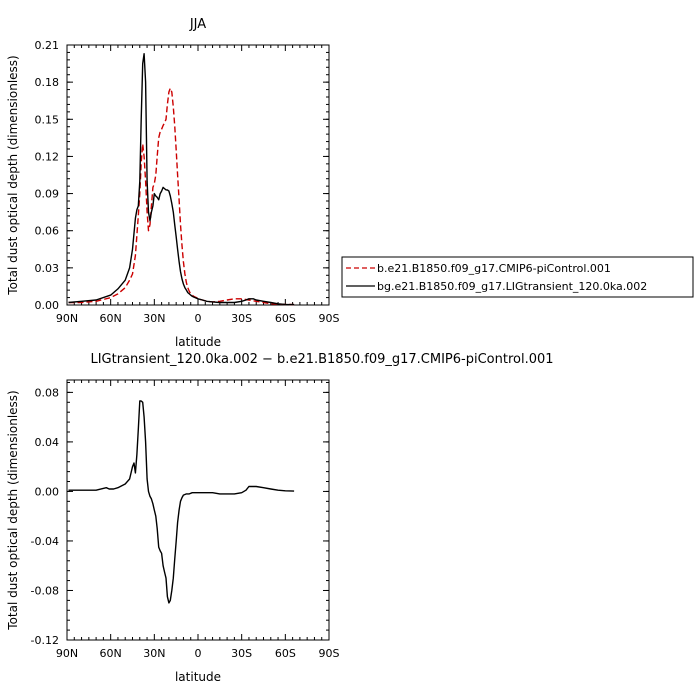 The image size is (700, 700). What do you see at coordinates (45, 640) in the screenshot?
I see `y-tick-label: -0.12` at bounding box center [45, 640].